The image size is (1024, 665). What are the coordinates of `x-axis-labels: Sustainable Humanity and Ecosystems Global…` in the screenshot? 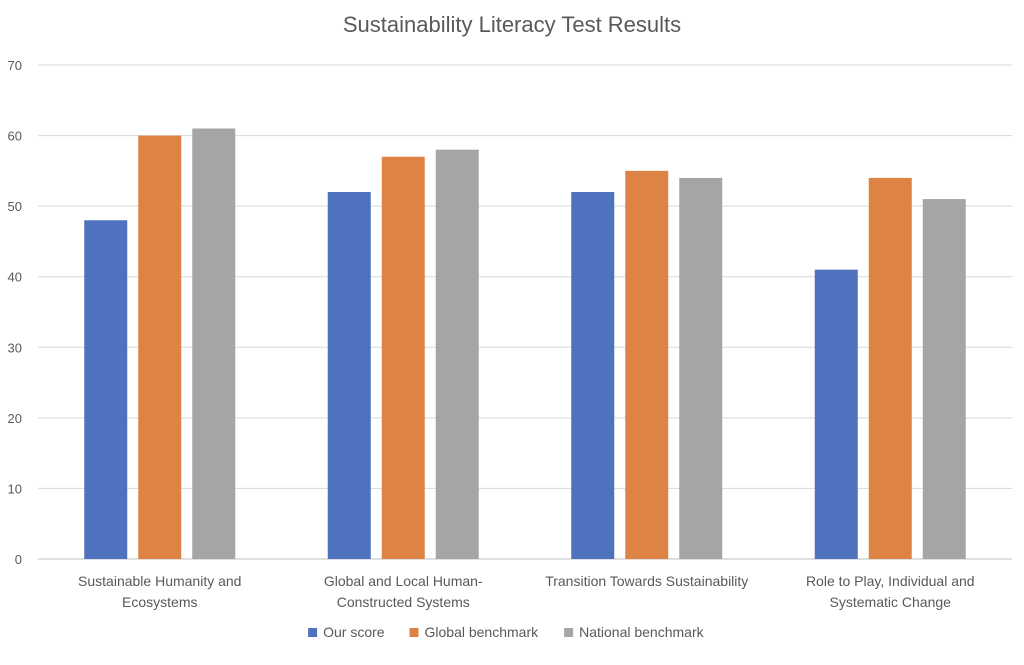 It's located at (526, 591).